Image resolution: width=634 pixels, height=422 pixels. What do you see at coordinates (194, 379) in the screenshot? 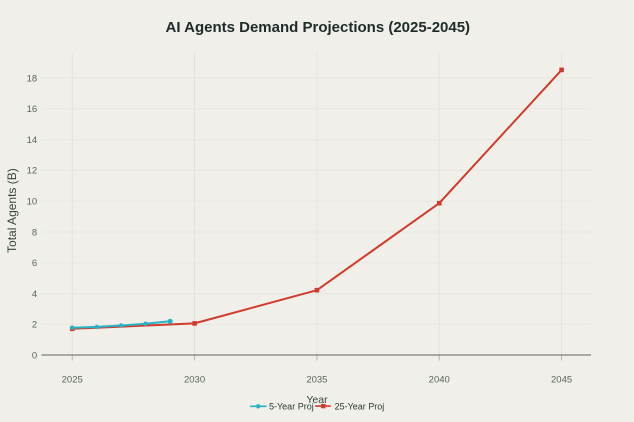
I see `svg-text: 2030` at bounding box center [194, 379].